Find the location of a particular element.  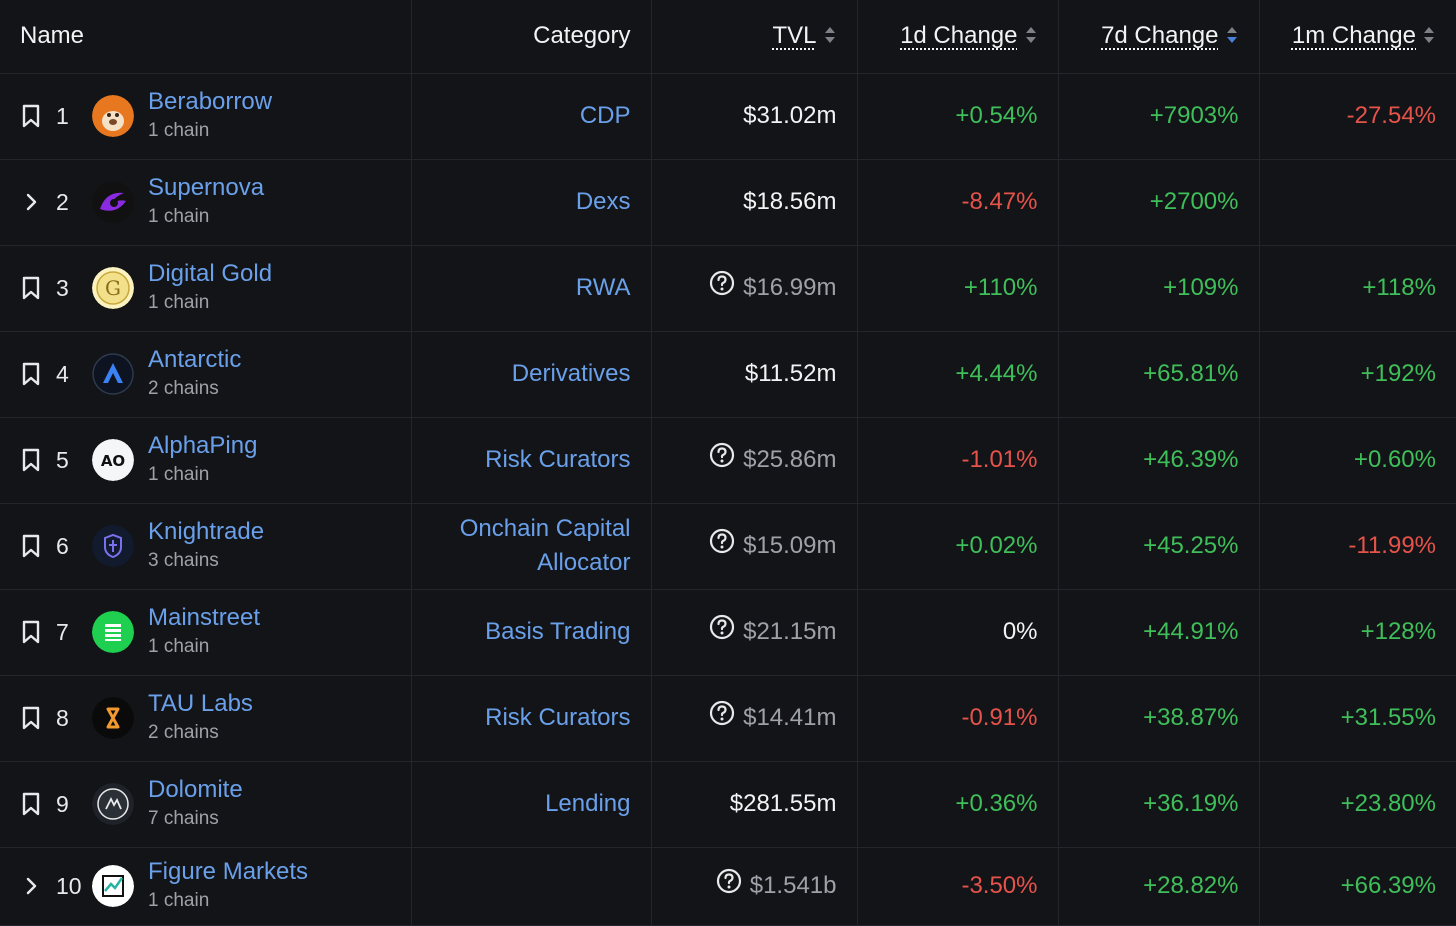

column-header-tvl: TVL is located at coordinates (754, 37).